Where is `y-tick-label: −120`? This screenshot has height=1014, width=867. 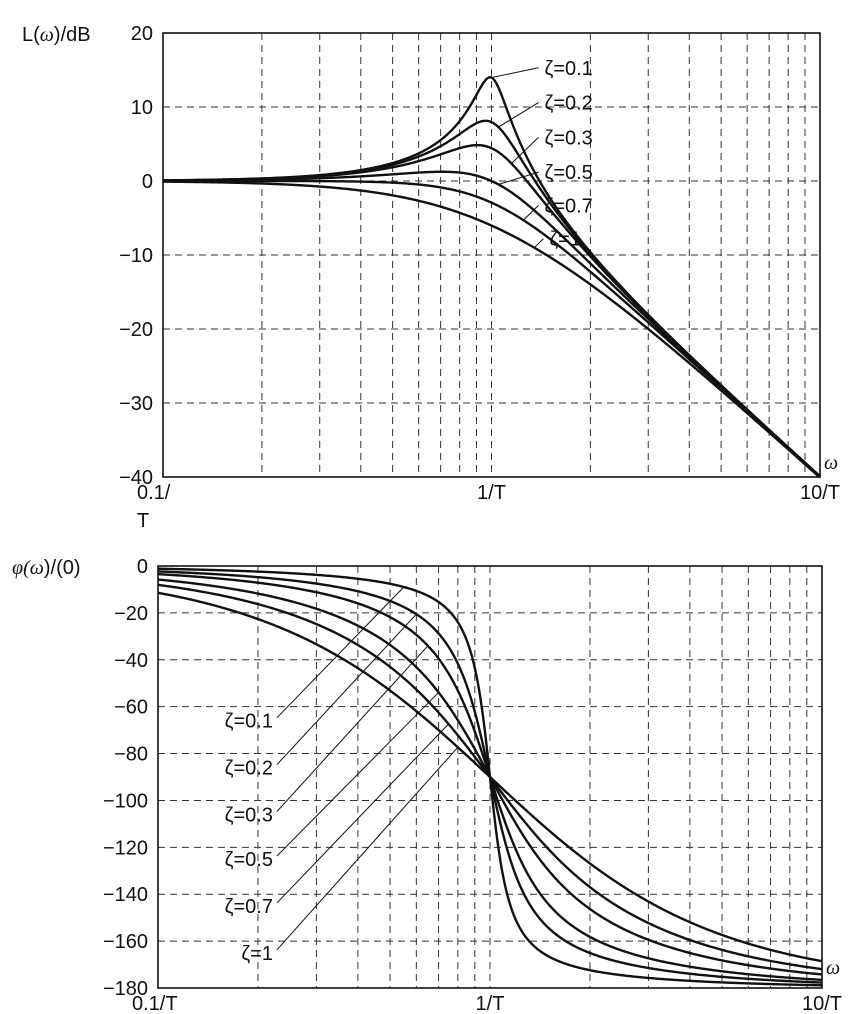 y-tick-label: −120 is located at coordinates (125, 848).